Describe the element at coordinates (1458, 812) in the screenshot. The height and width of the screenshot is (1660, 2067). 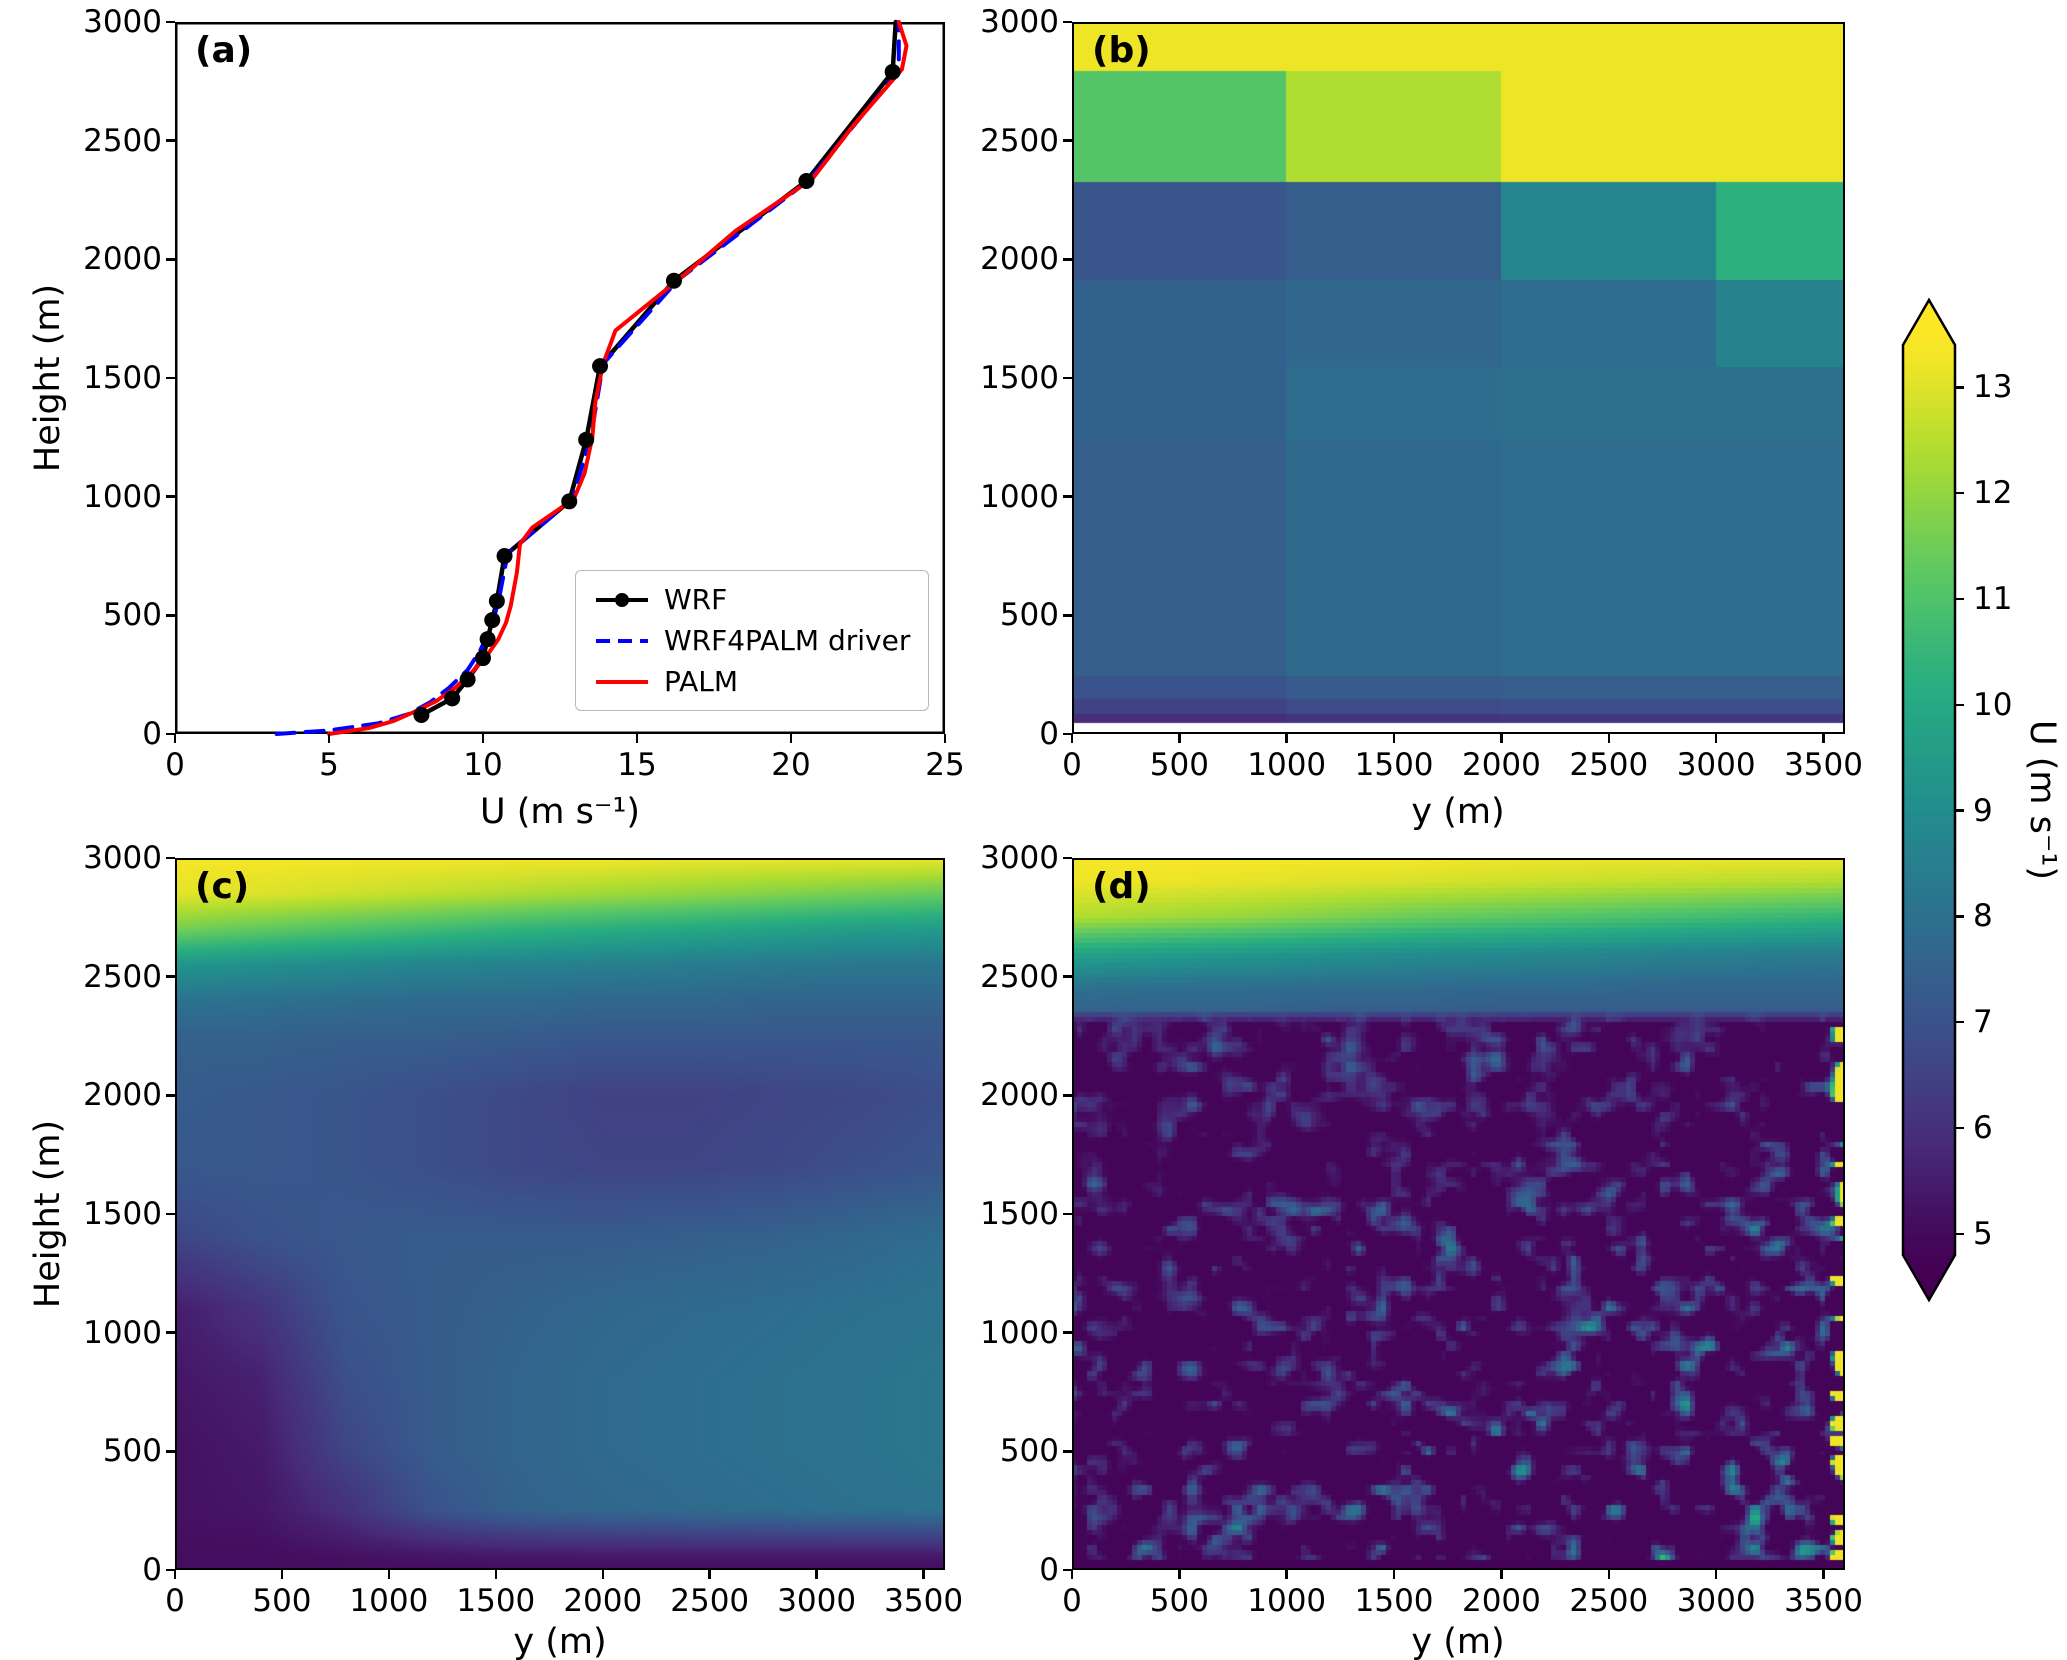
I see `panel-b-xlabel: y (m)` at that location.